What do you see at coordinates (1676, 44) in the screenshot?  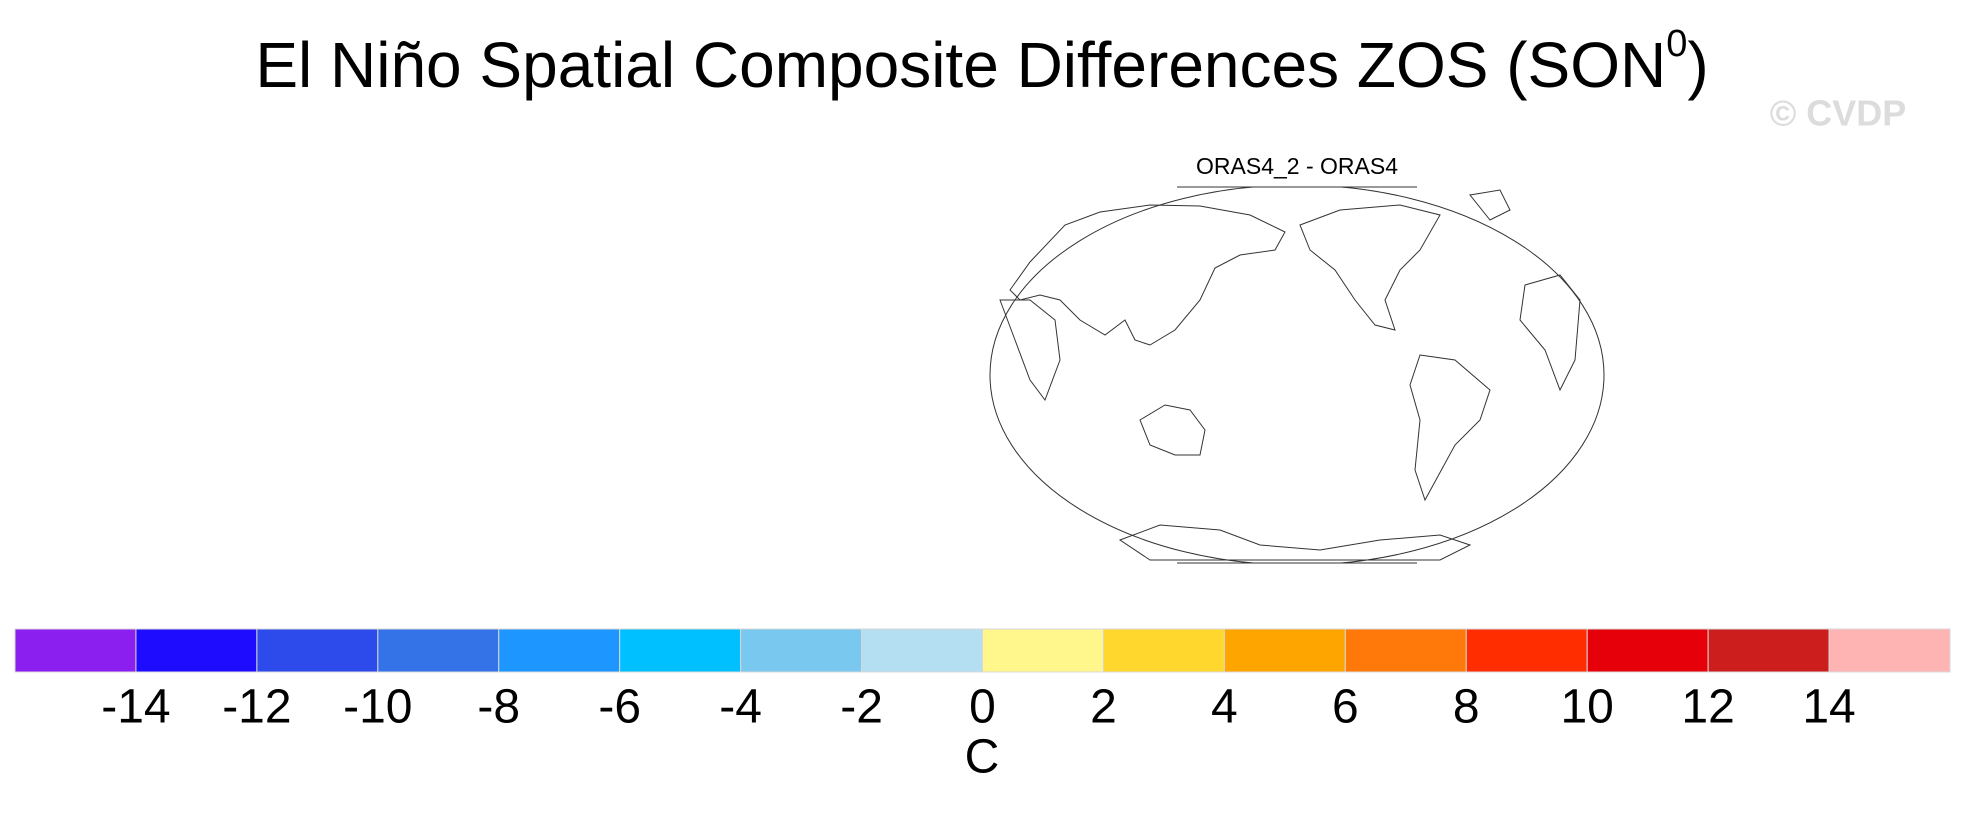 I see `title-superscript: 0` at bounding box center [1676, 44].